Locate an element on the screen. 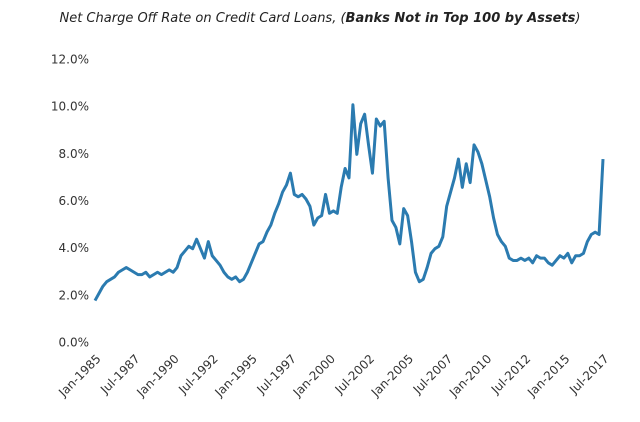  y-tick-label: 2.0% is located at coordinates (74, 295).